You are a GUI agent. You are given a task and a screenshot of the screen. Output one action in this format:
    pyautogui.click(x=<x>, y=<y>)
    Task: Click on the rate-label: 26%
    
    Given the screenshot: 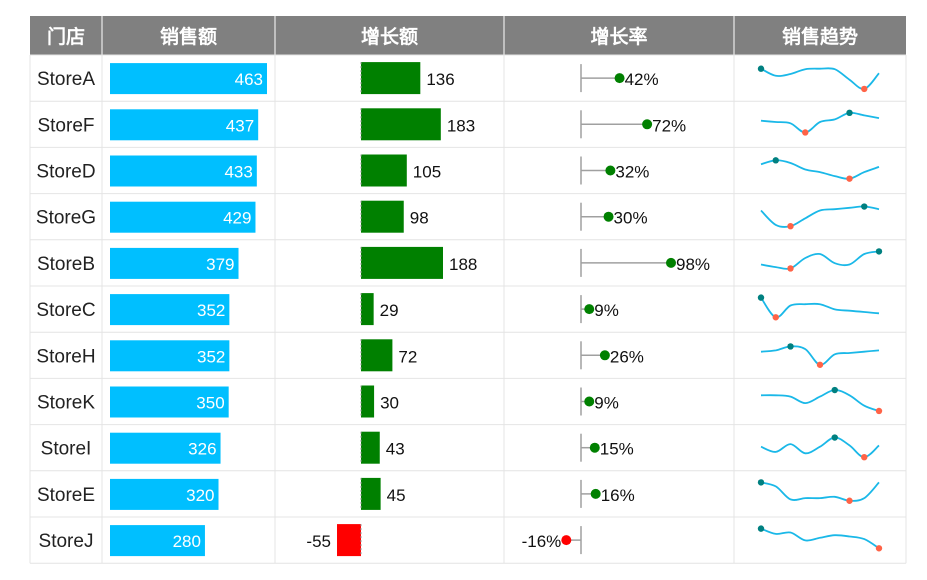 What is the action you would take?
    pyautogui.click(x=627, y=356)
    